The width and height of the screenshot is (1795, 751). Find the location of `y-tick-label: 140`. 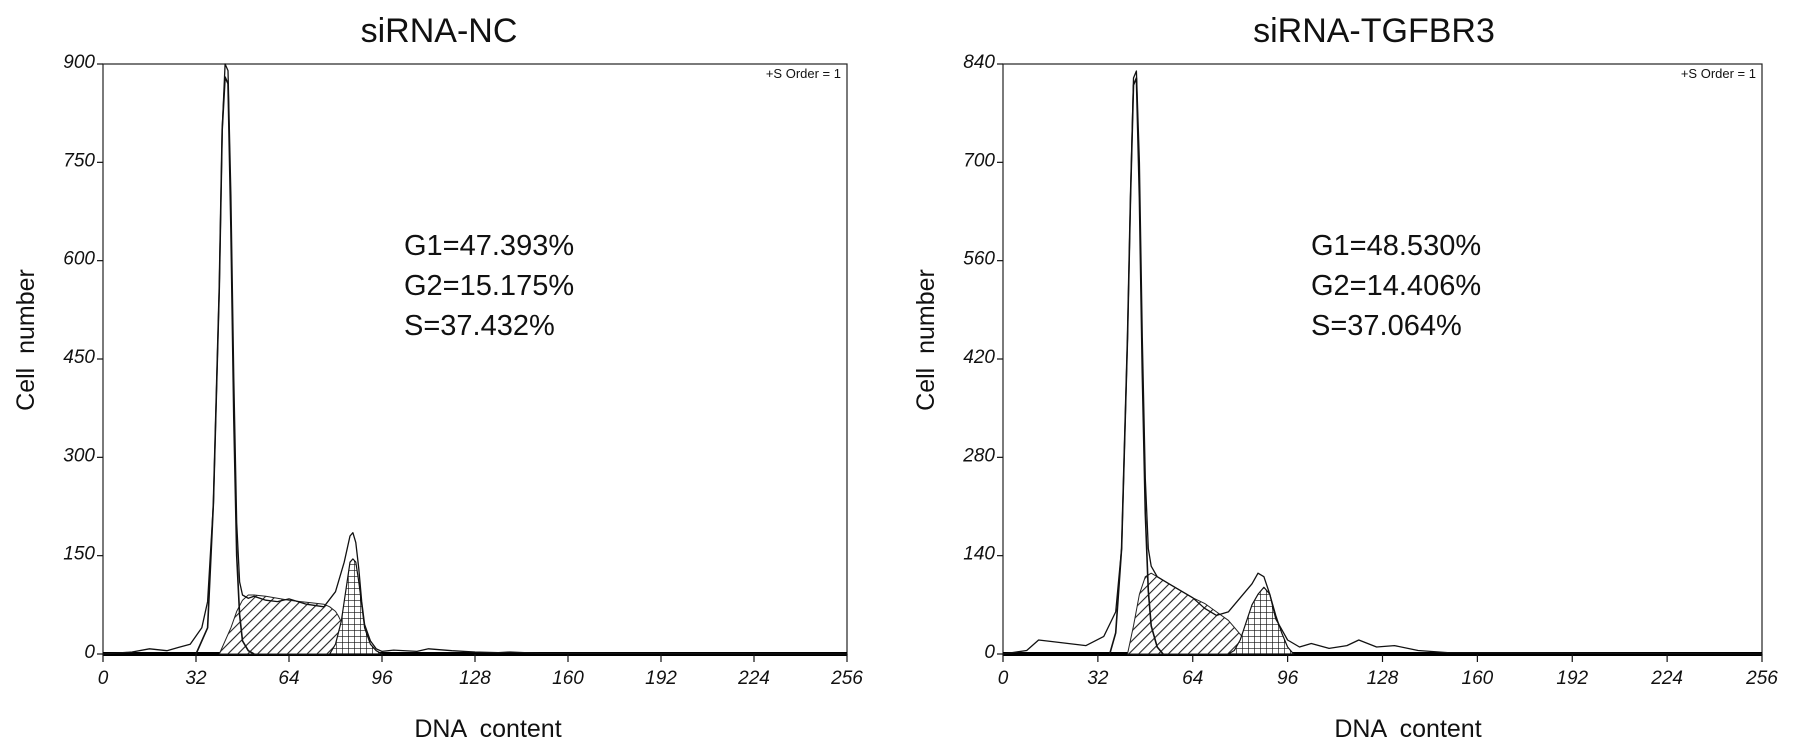

y-tick-label: 140 is located at coordinates (979, 554).